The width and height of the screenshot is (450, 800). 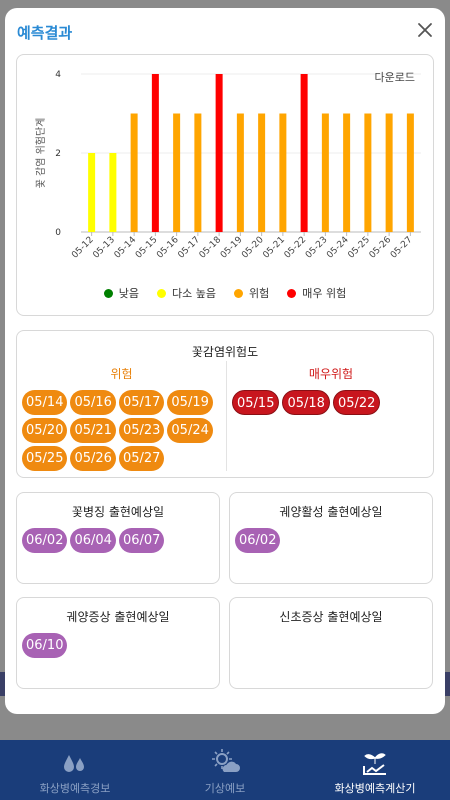 I want to click on x-tick-label: 05-19, so click(x=232, y=248).